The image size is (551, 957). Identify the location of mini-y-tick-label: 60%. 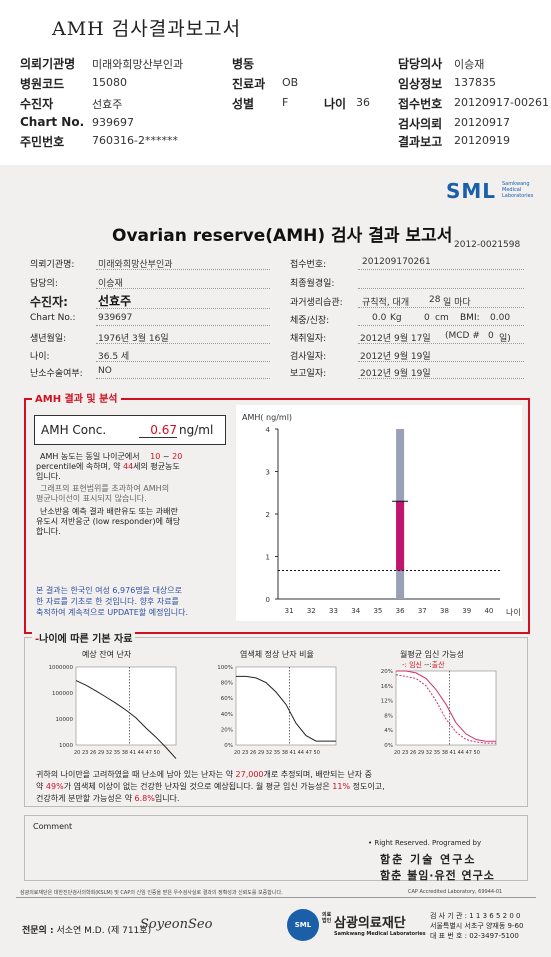
(227, 699).